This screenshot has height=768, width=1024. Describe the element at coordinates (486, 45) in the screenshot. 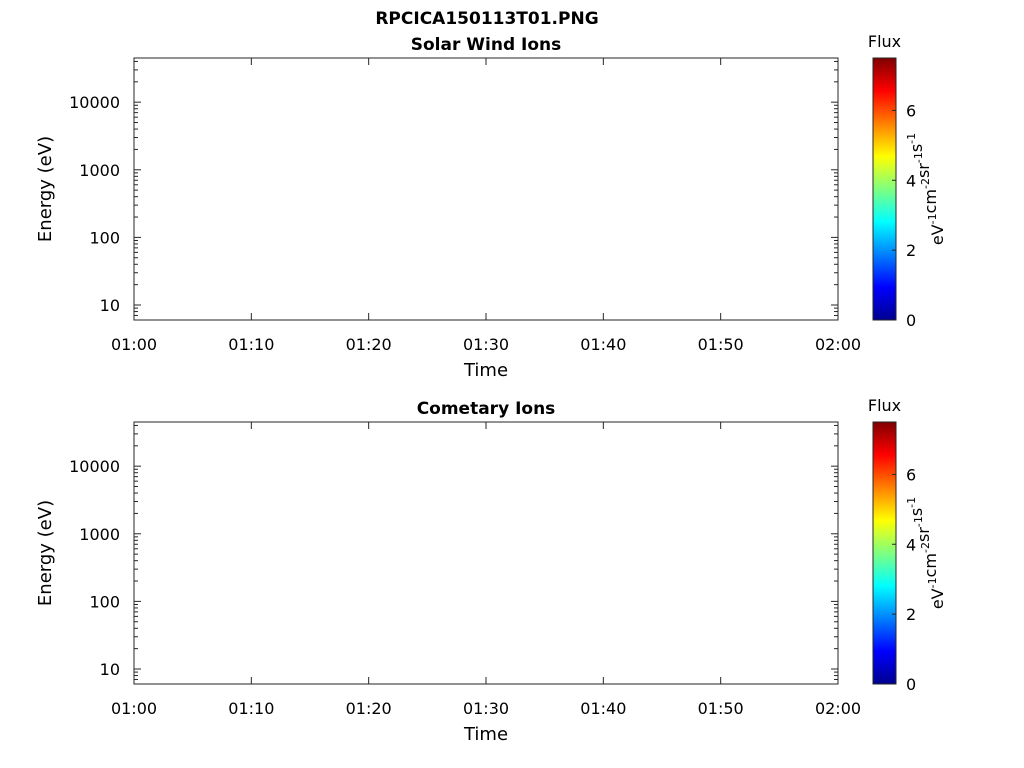

I see `panel-title: Solar Wind Ions` at that location.